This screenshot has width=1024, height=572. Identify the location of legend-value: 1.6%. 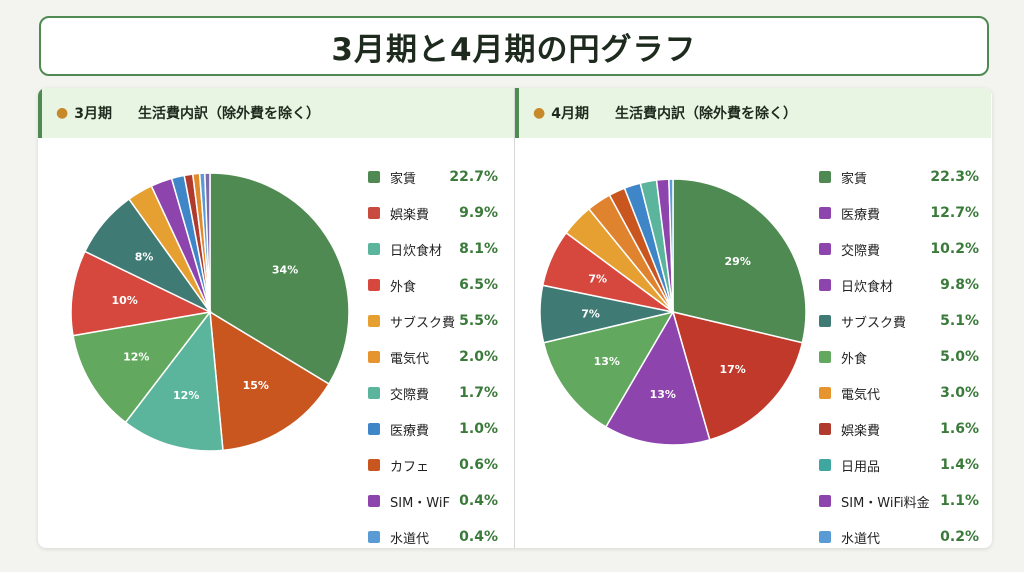
(959, 429).